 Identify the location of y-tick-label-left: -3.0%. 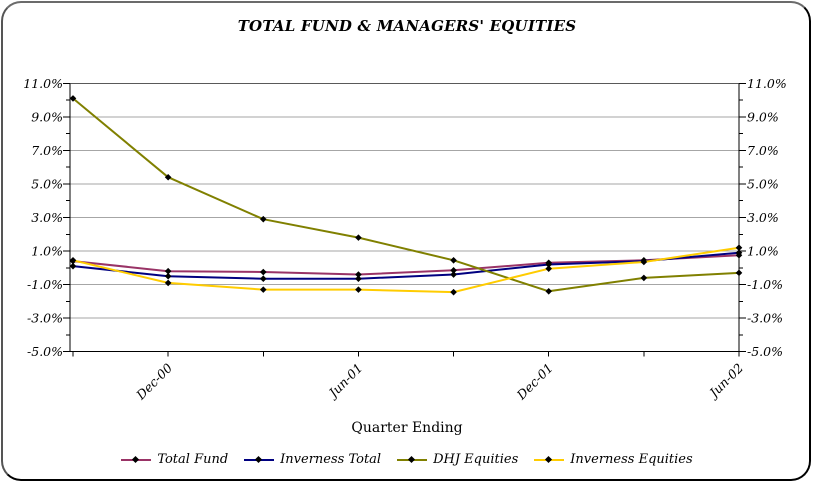
(45, 318).